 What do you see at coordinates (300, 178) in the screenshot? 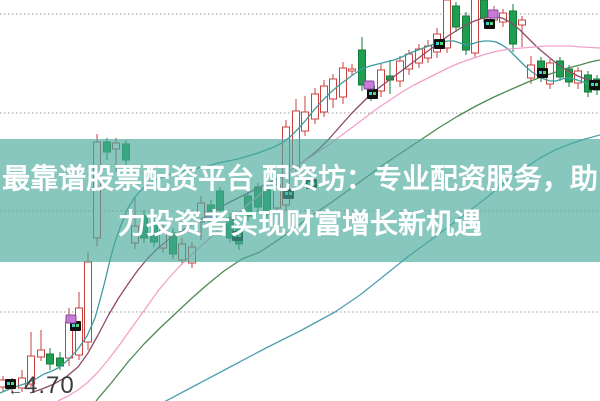
I see `banner-text-line1: 最靠谱股票配资平台 配资坊：专业配资服务，助` at bounding box center [300, 178].